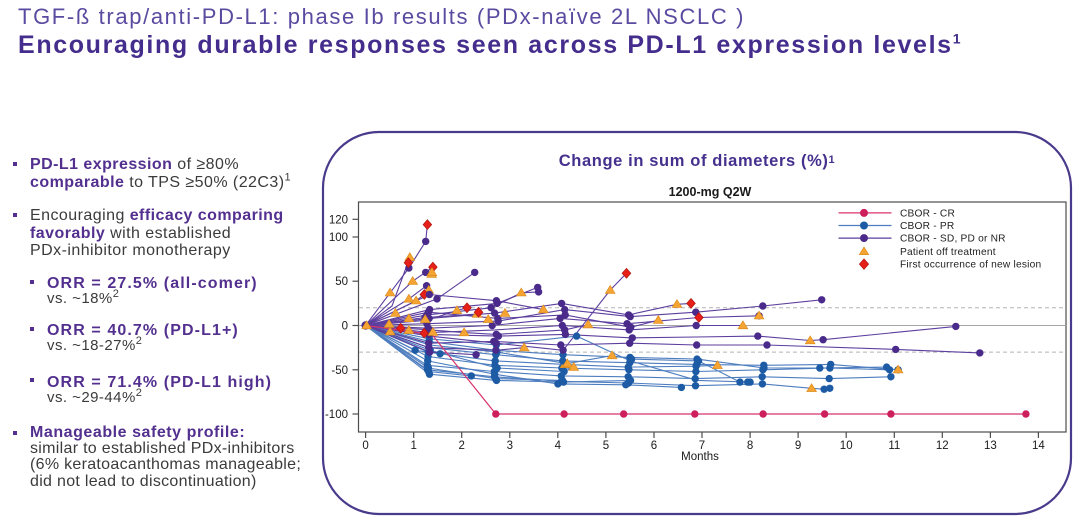  What do you see at coordinates (953, 239) in the screenshot?
I see `svg-text: CBOR - SD, PD or NR` at bounding box center [953, 239].